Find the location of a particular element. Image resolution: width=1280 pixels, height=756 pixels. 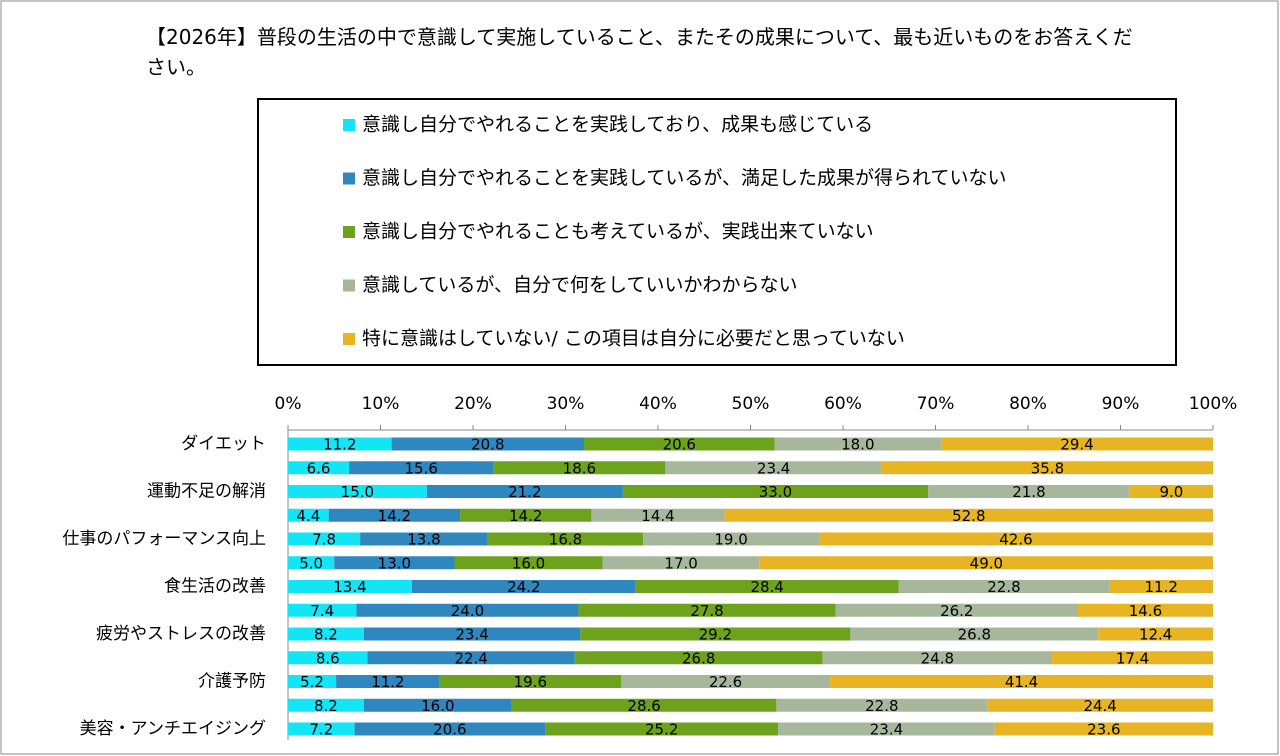

value-label: 25.2 is located at coordinates (661, 730).